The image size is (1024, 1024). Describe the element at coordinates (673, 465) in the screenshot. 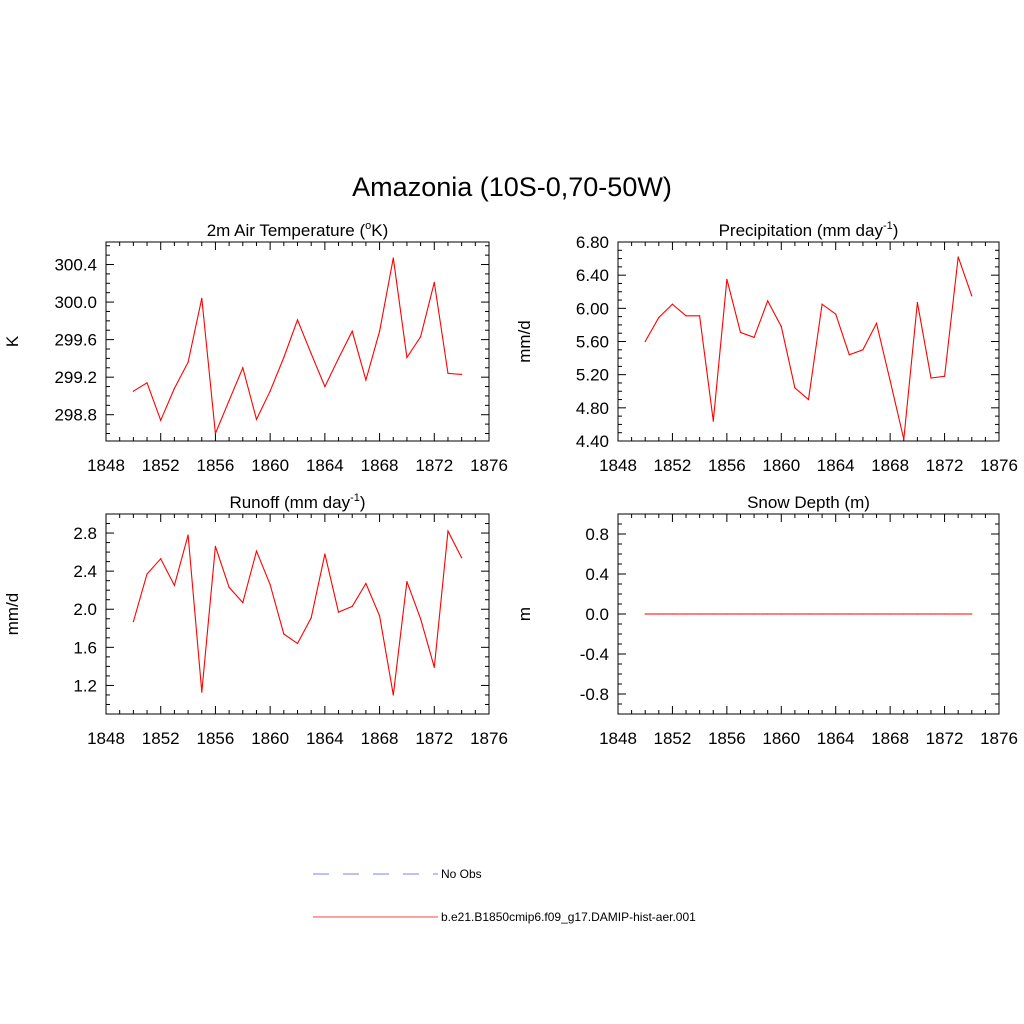

I see `x-tick-label: 1852` at that location.